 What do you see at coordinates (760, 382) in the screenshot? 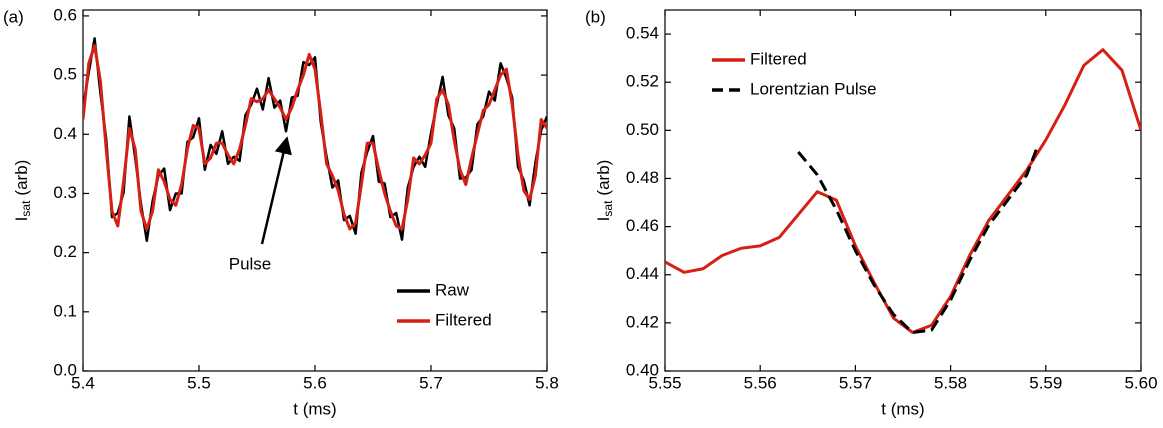
I see `x-tick-label: 5.56` at bounding box center [760, 382].